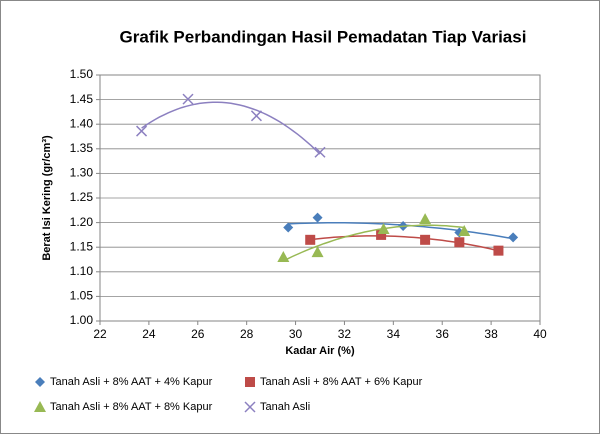 The height and width of the screenshot is (439, 600). Describe the element at coordinates (540, 334) in the screenshot. I see `x-tick-label: 40` at that location.